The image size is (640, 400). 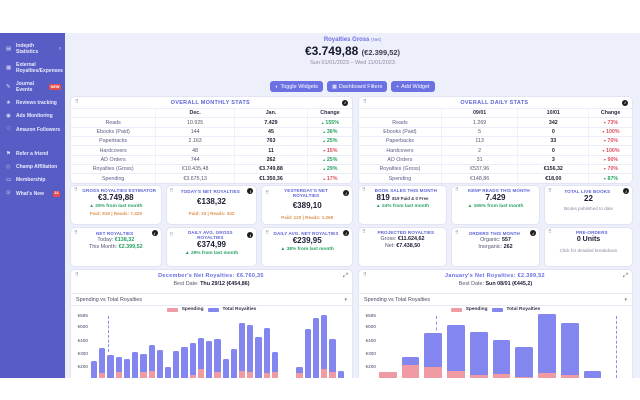 I want to click on table-row: Spending €3.675,13 €1.350,36 ▲ 17%, so click(x=211, y=178).